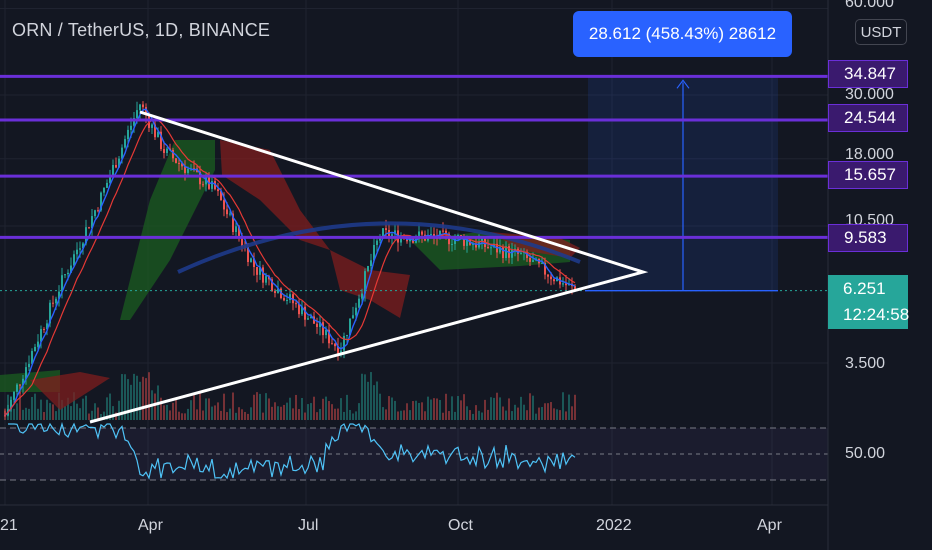 Image resolution: width=932 pixels, height=550 pixels. I want to click on level-tag-9: 9.583, so click(868, 238).